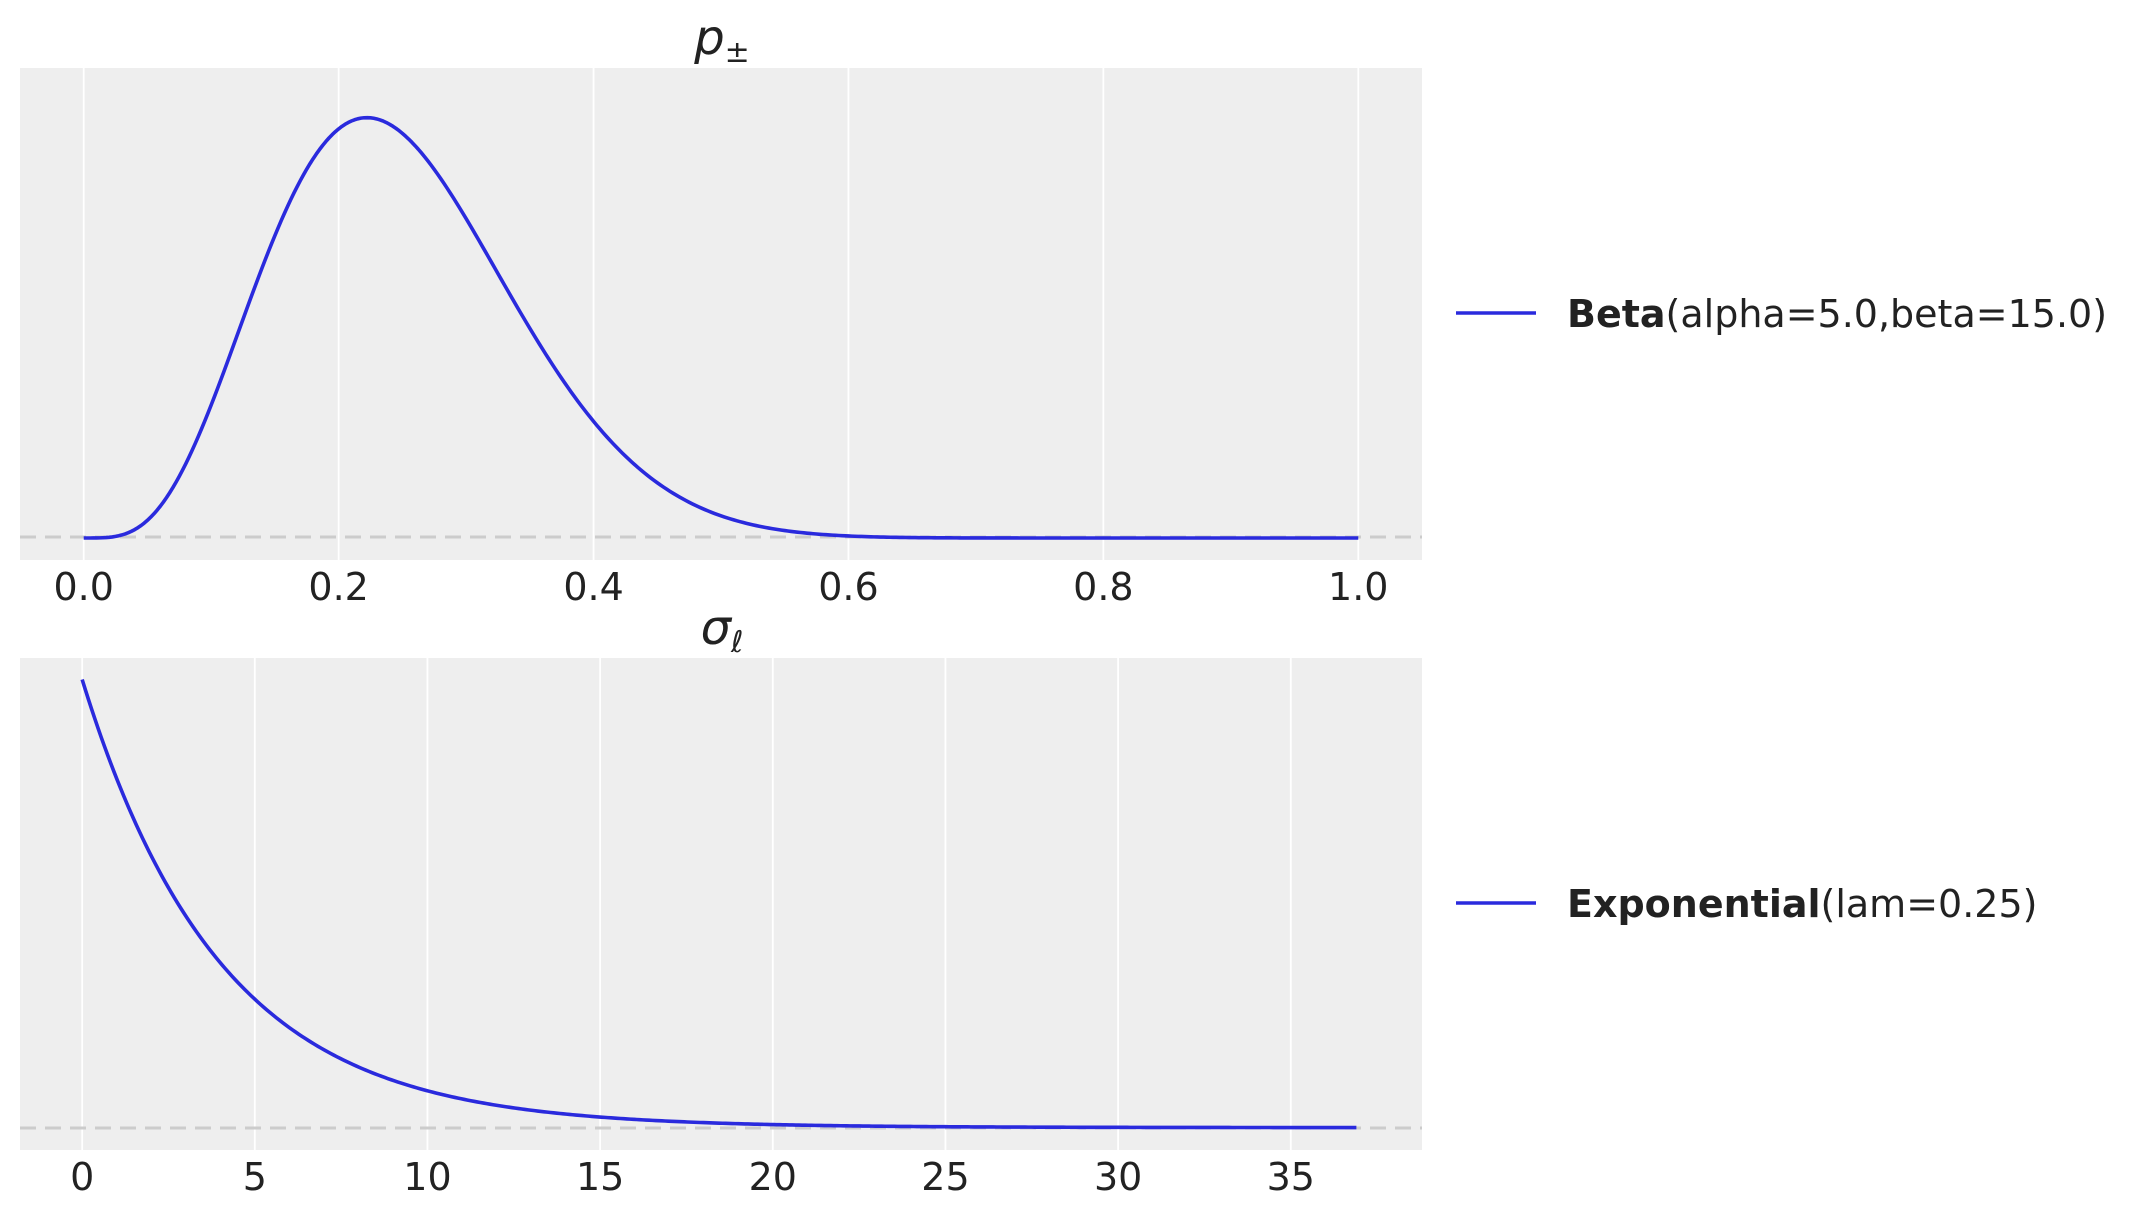 This screenshot has height=1214, width=2145. I want to click on legend-label-top: Beta(alpha=5.0,beta=15.0), so click(1837, 314).